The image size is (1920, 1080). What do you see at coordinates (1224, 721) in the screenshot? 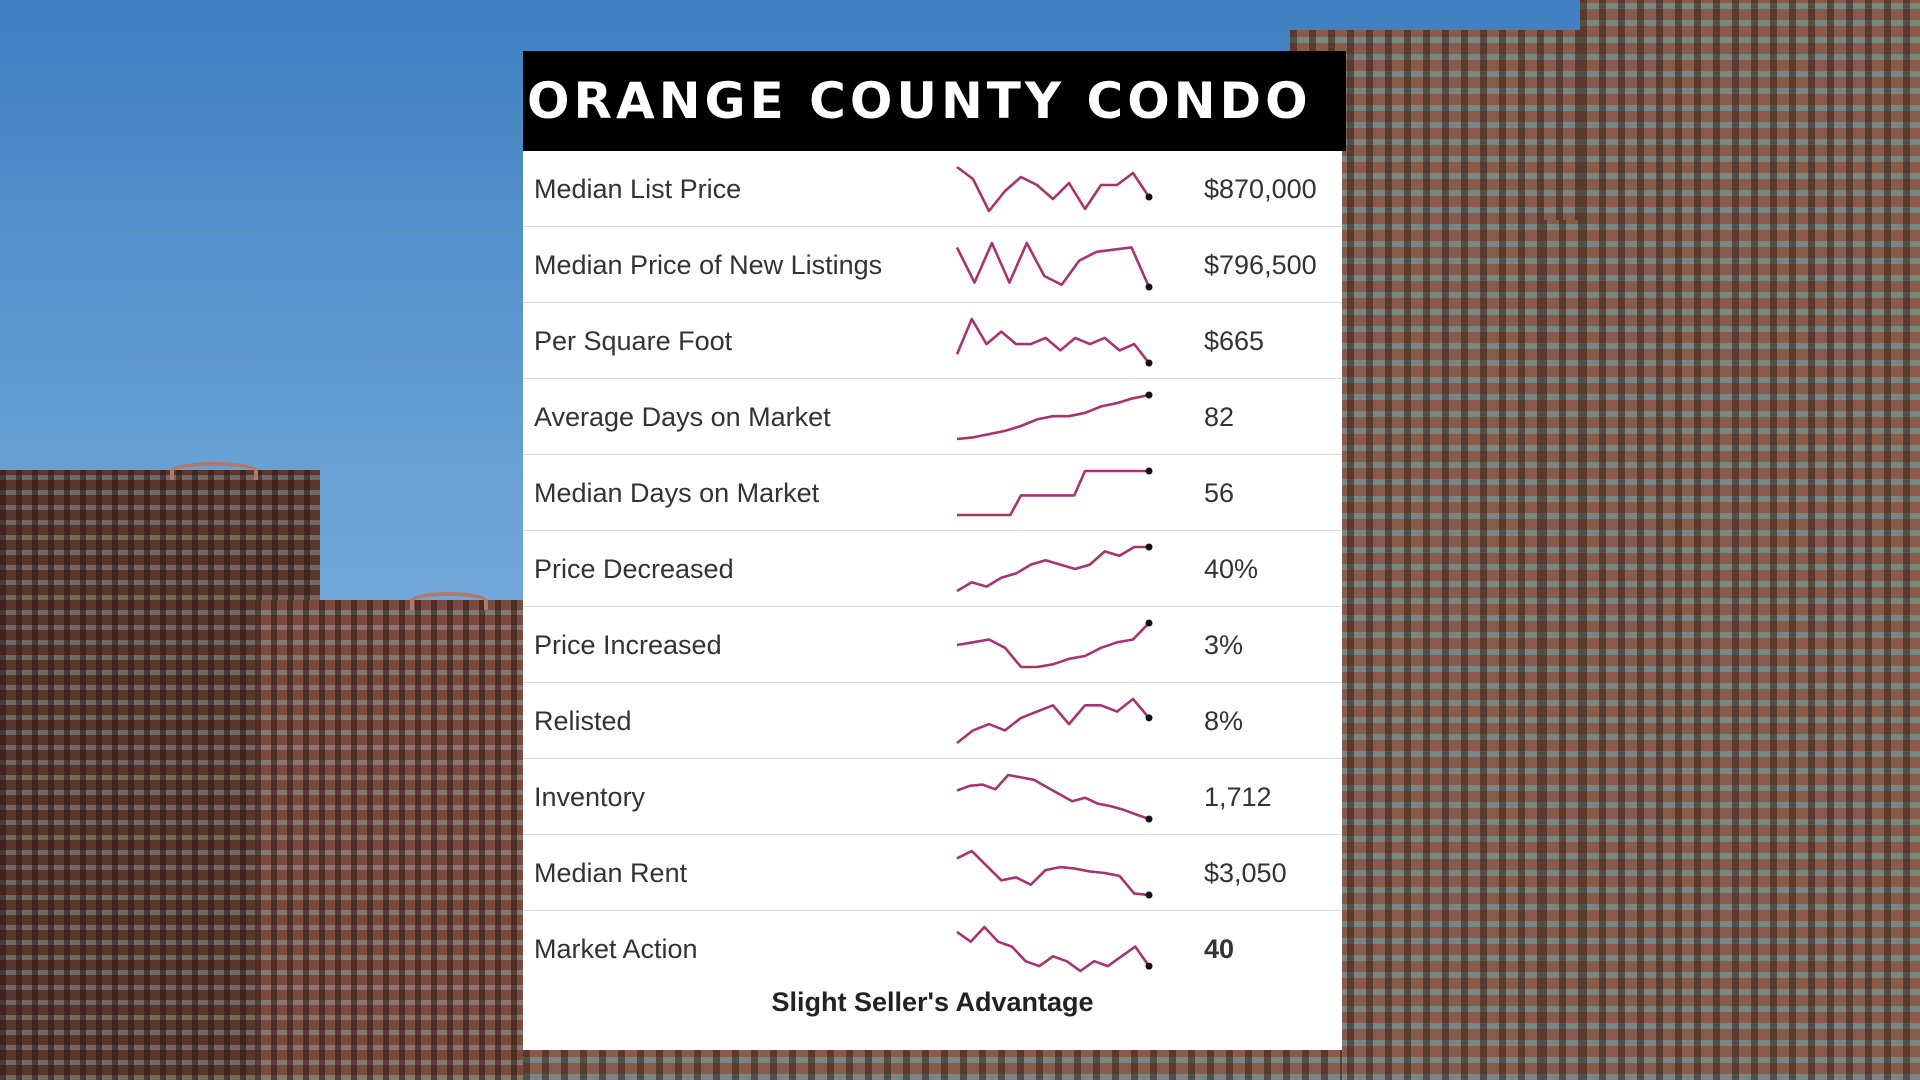
I see `row-value: 8%` at bounding box center [1224, 721].